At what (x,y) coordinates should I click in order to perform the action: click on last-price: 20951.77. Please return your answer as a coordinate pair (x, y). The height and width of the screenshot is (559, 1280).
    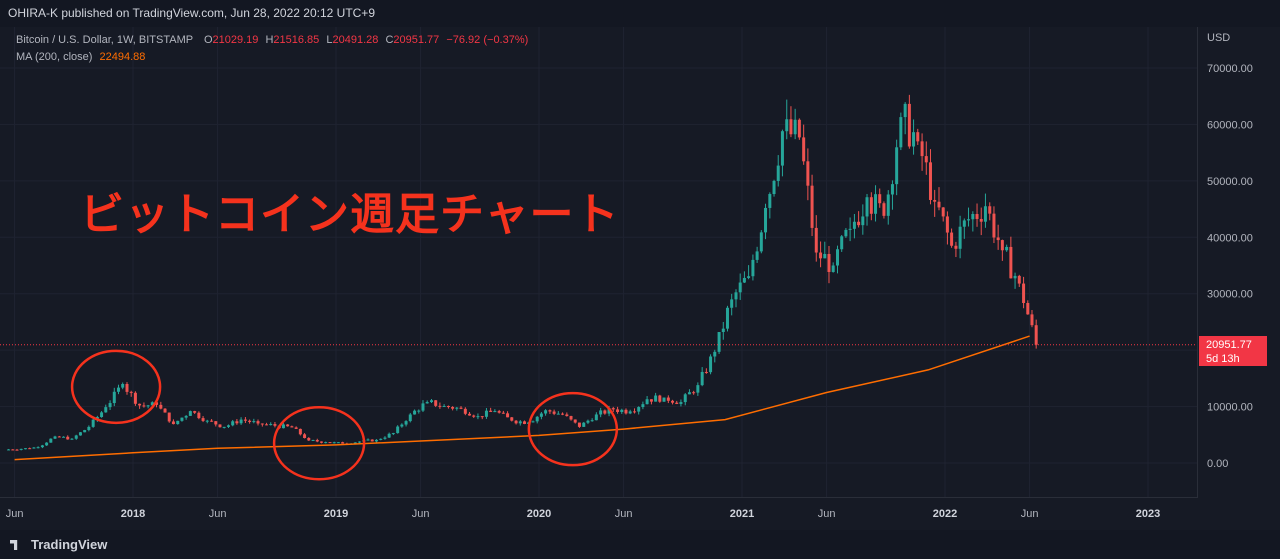
    Looking at the image, I should click on (1229, 345).